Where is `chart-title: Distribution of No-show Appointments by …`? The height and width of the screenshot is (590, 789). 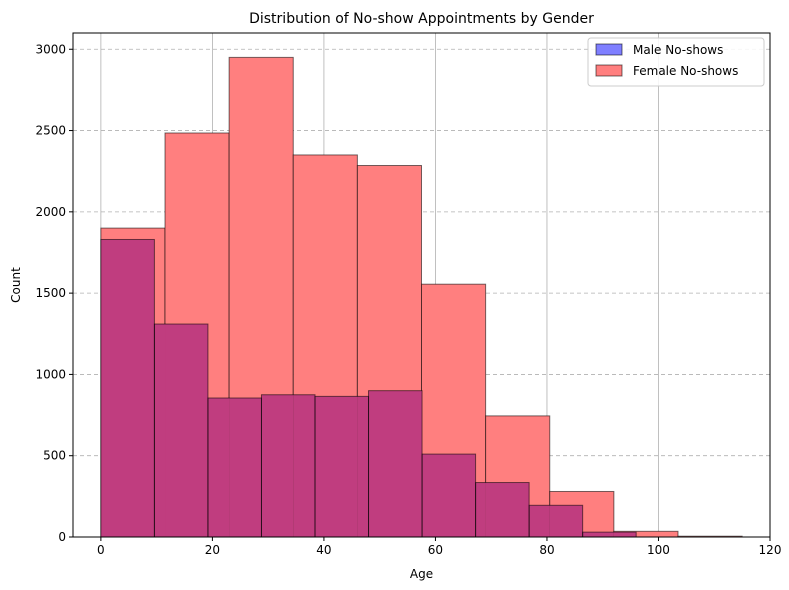
chart-title: Distribution of No-show Appointments by … is located at coordinates (421, 19).